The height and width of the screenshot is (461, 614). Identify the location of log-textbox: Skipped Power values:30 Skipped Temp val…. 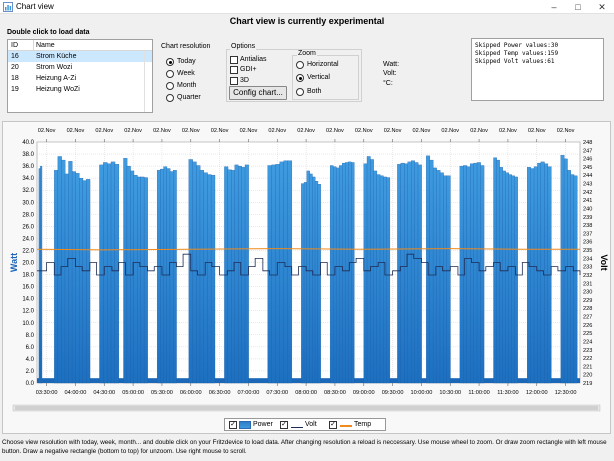
(537, 69).